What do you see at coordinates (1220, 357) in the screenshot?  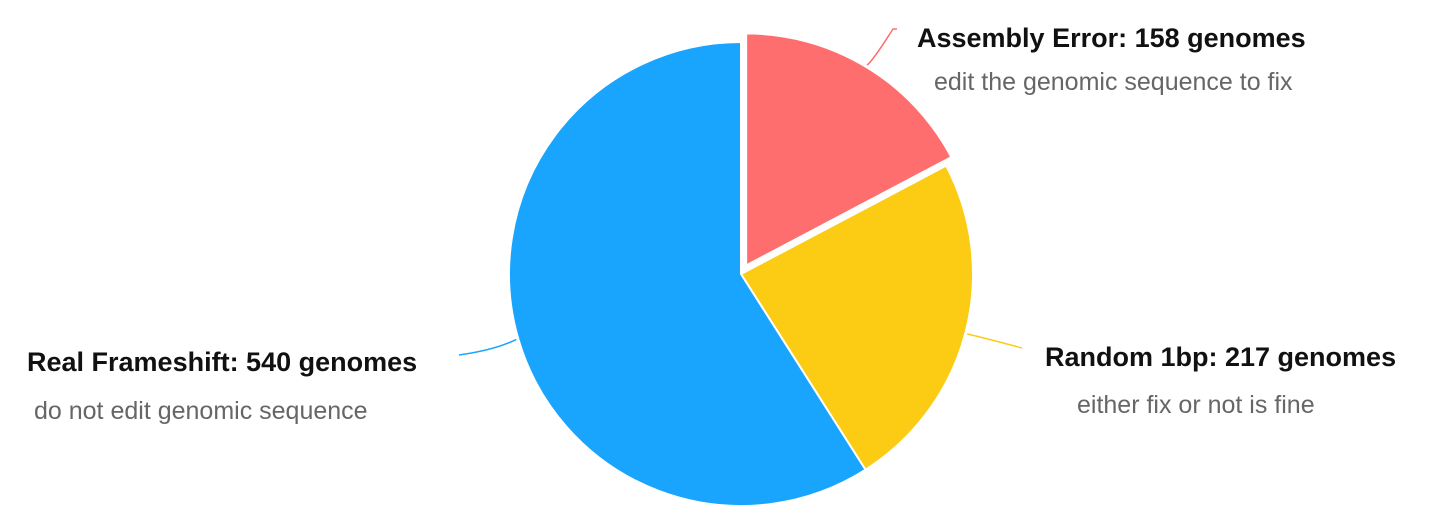 I see `slice-label-random-1bp: Random 1bp: 217 genomes` at bounding box center [1220, 357].